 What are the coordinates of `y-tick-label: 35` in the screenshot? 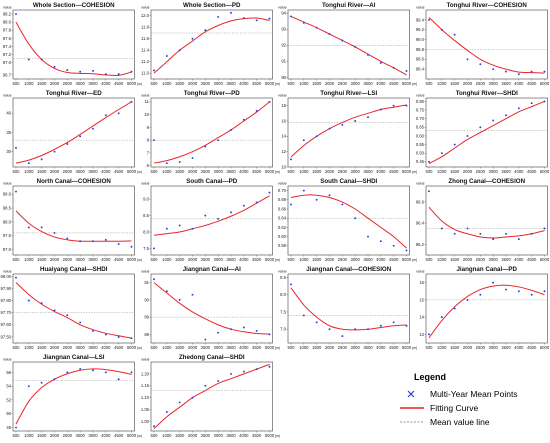 It's located at (8, 132).